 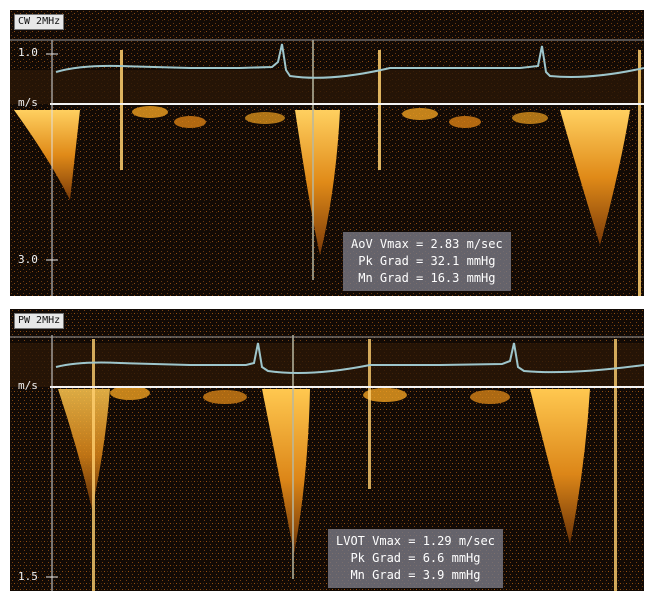 I want to click on peak-gradient: Pk Grad = 6.6 mmHg, so click(x=415, y=558).